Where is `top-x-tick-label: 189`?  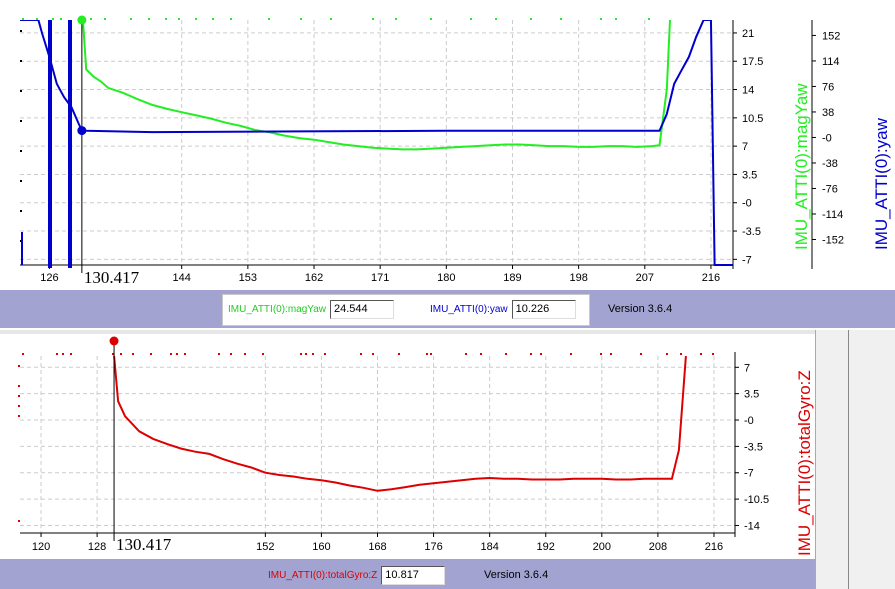
top-x-tick-label: 189 is located at coordinates (512, 278).